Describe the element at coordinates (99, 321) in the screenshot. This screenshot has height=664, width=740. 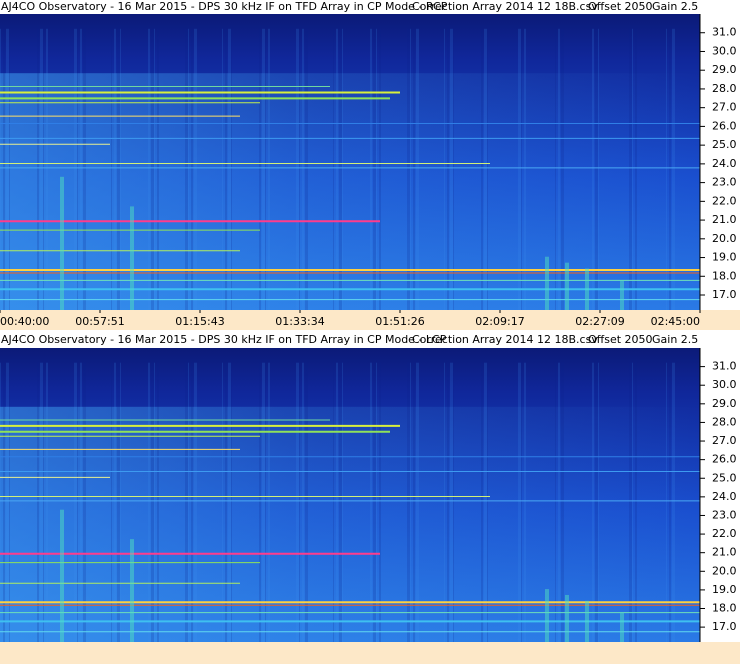
I see `x-tick-label: 00:57:51` at that location.